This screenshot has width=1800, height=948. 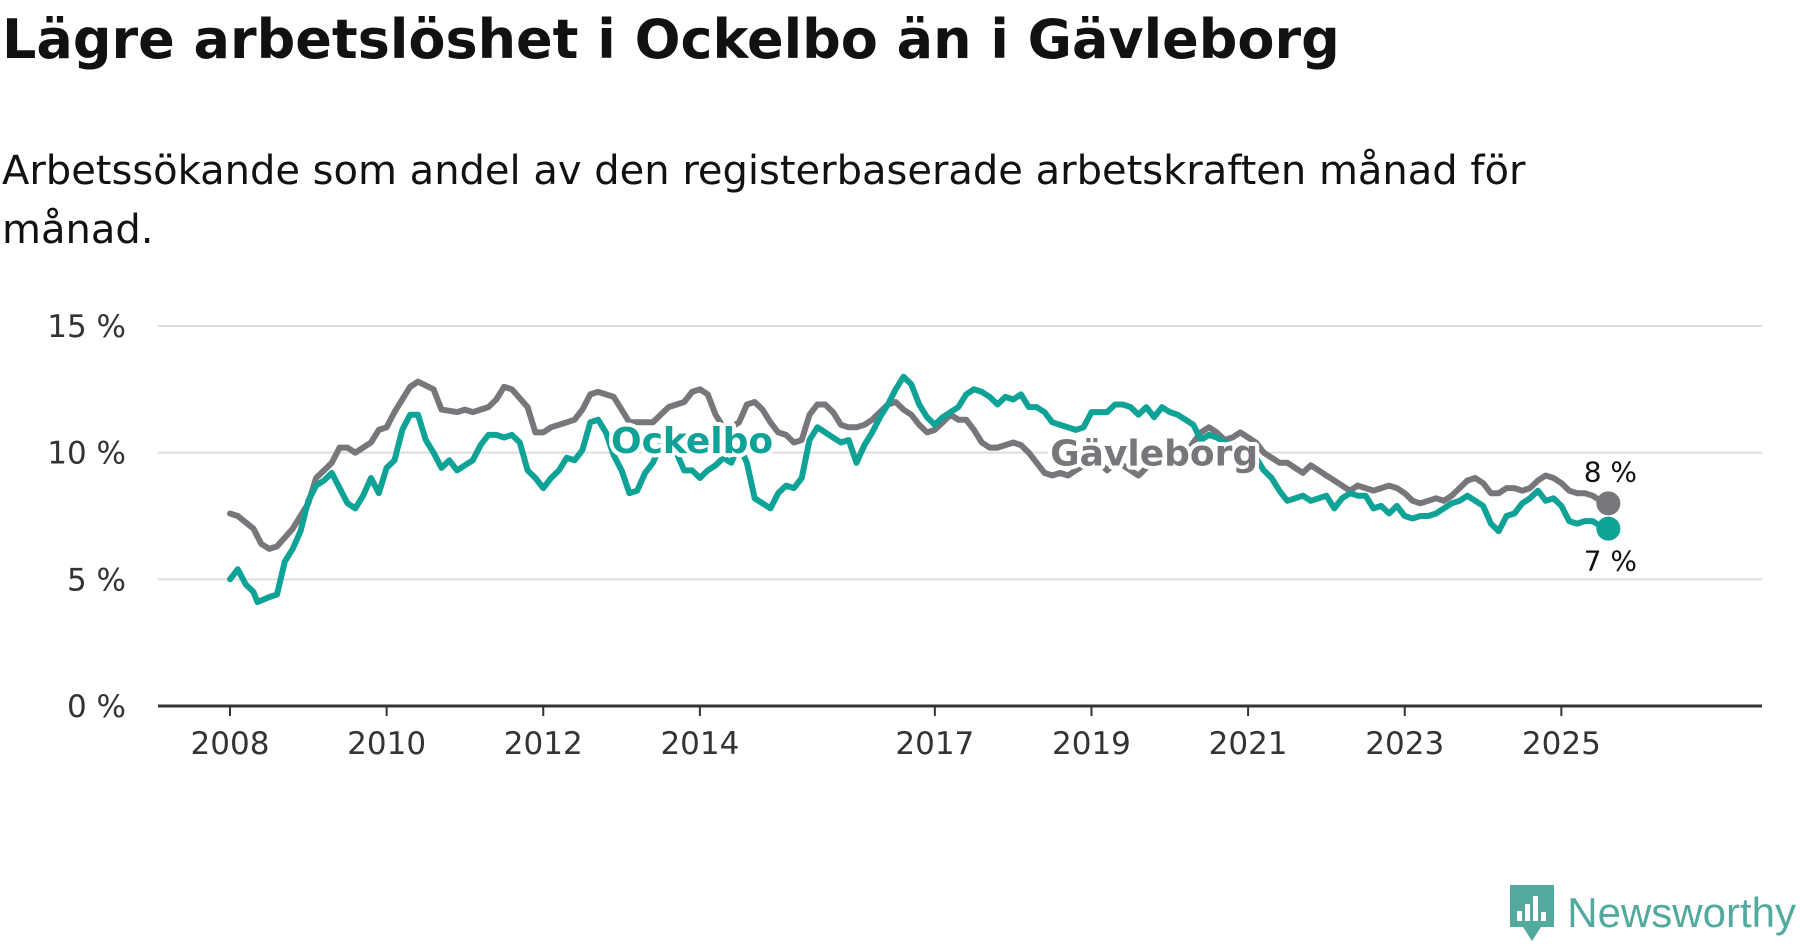 I want to click on newsworthy-logo: Newsworthy, so click(x=1651, y=913).